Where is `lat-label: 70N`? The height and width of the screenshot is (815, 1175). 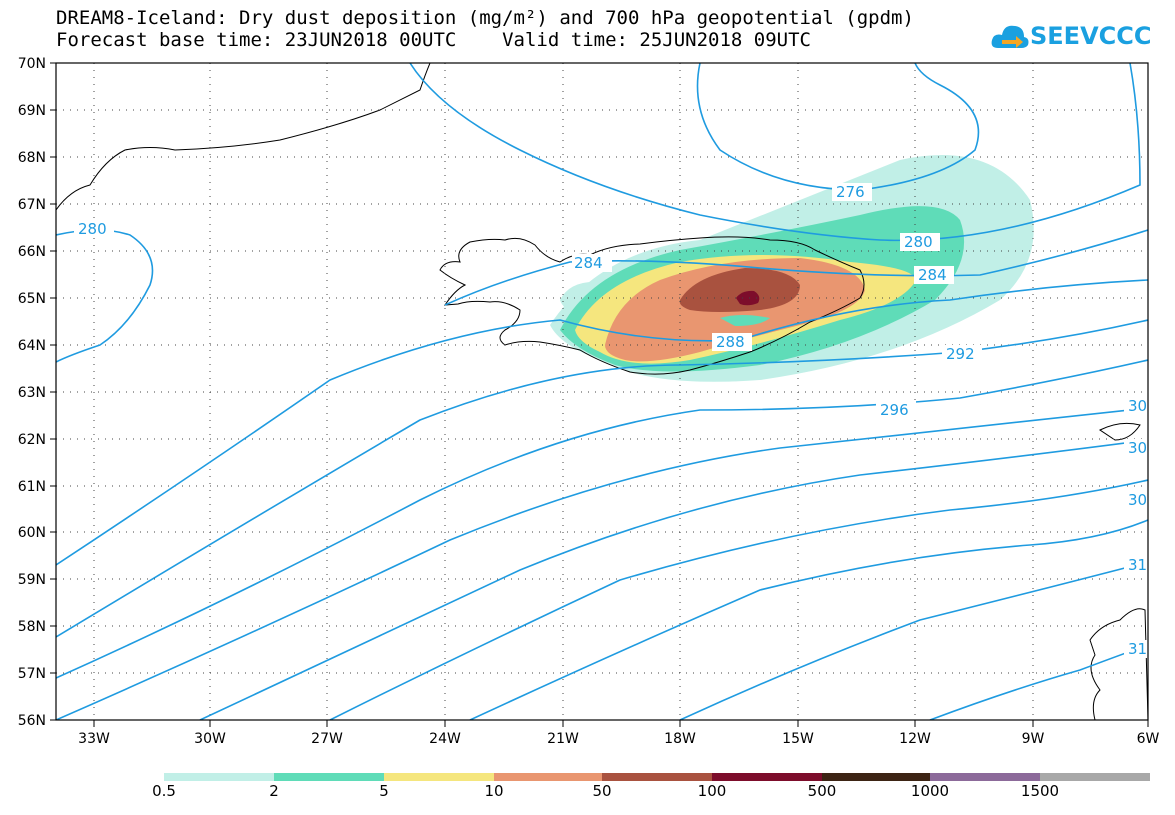
lat-label: 70N is located at coordinates (32, 64).